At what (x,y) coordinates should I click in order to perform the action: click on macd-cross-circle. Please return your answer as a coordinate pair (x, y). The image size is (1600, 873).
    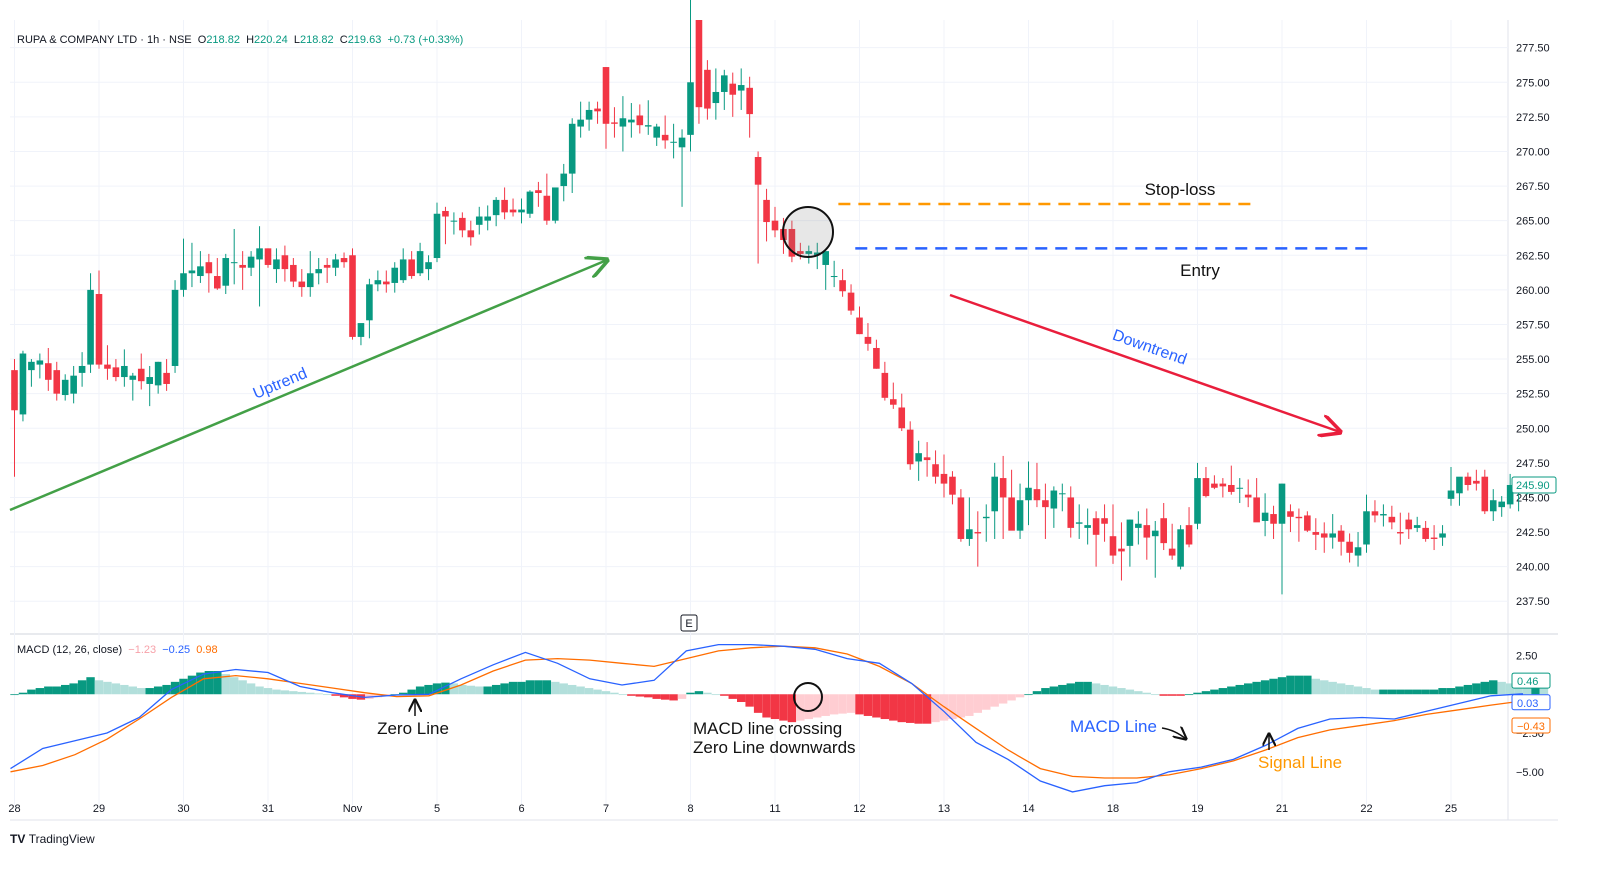
    Looking at the image, I should click on (808, 697).